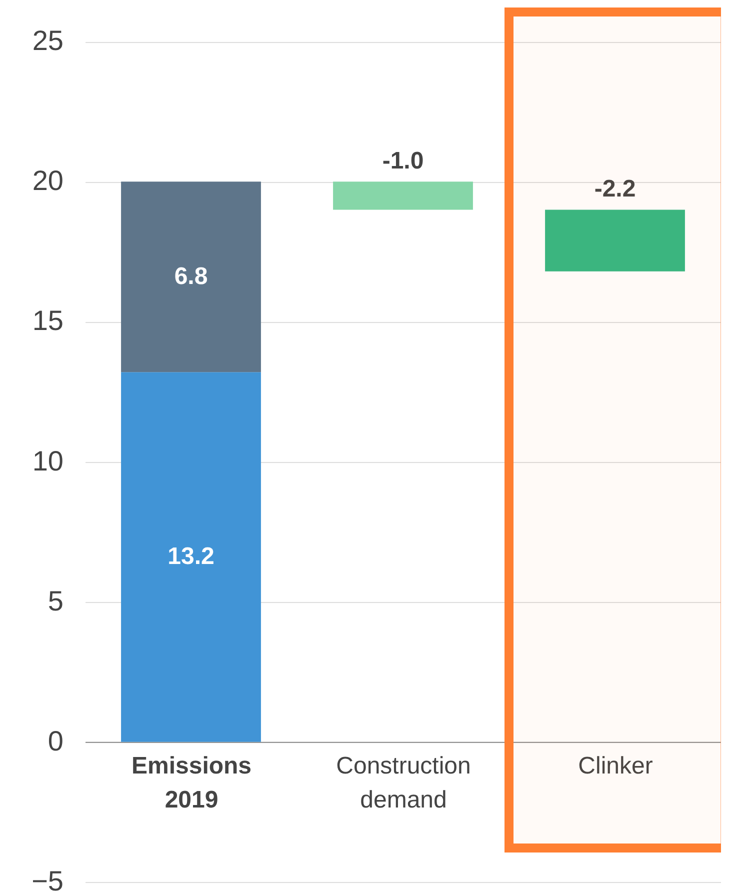  What do you see at coordinates (56, 740) in the screenshot?
I see `y-tick-label: 0` at bounding box center [56, 740].